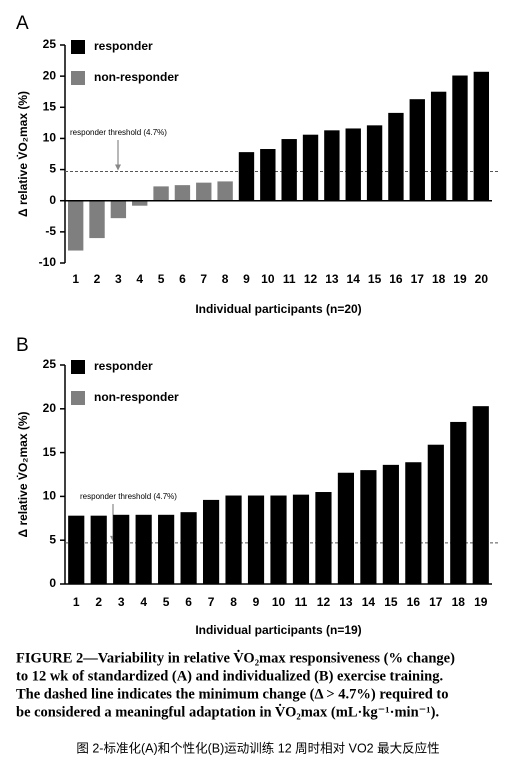 The height and width of the screenshot is (770, 517). Describe the element at coordinates (166, 602) in the screenshot. I see `x-tick-label: 5` at that location.